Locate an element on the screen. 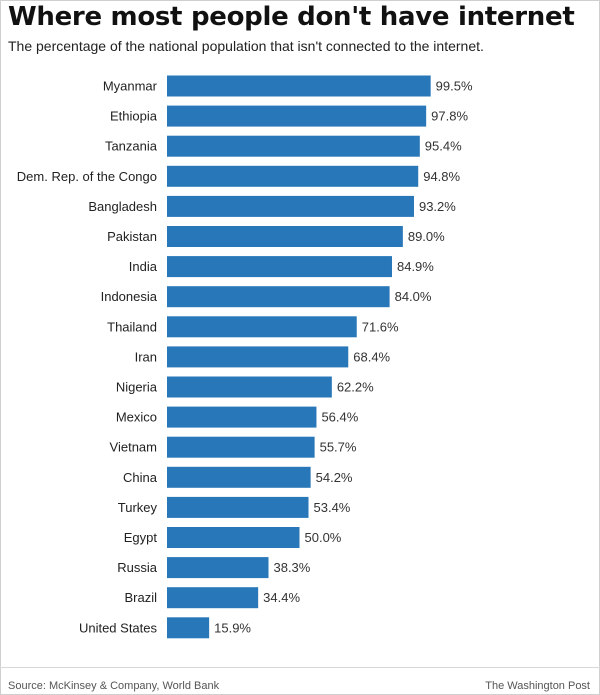  value-label: 84.0% is located at coordinates (413, 296).